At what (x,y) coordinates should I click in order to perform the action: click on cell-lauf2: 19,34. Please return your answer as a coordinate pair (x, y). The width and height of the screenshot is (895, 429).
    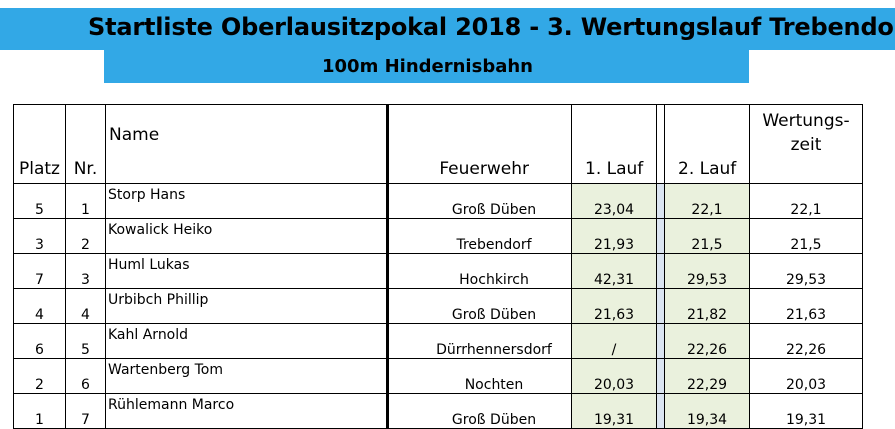
    Looking at the image, I should click on (707, 411).